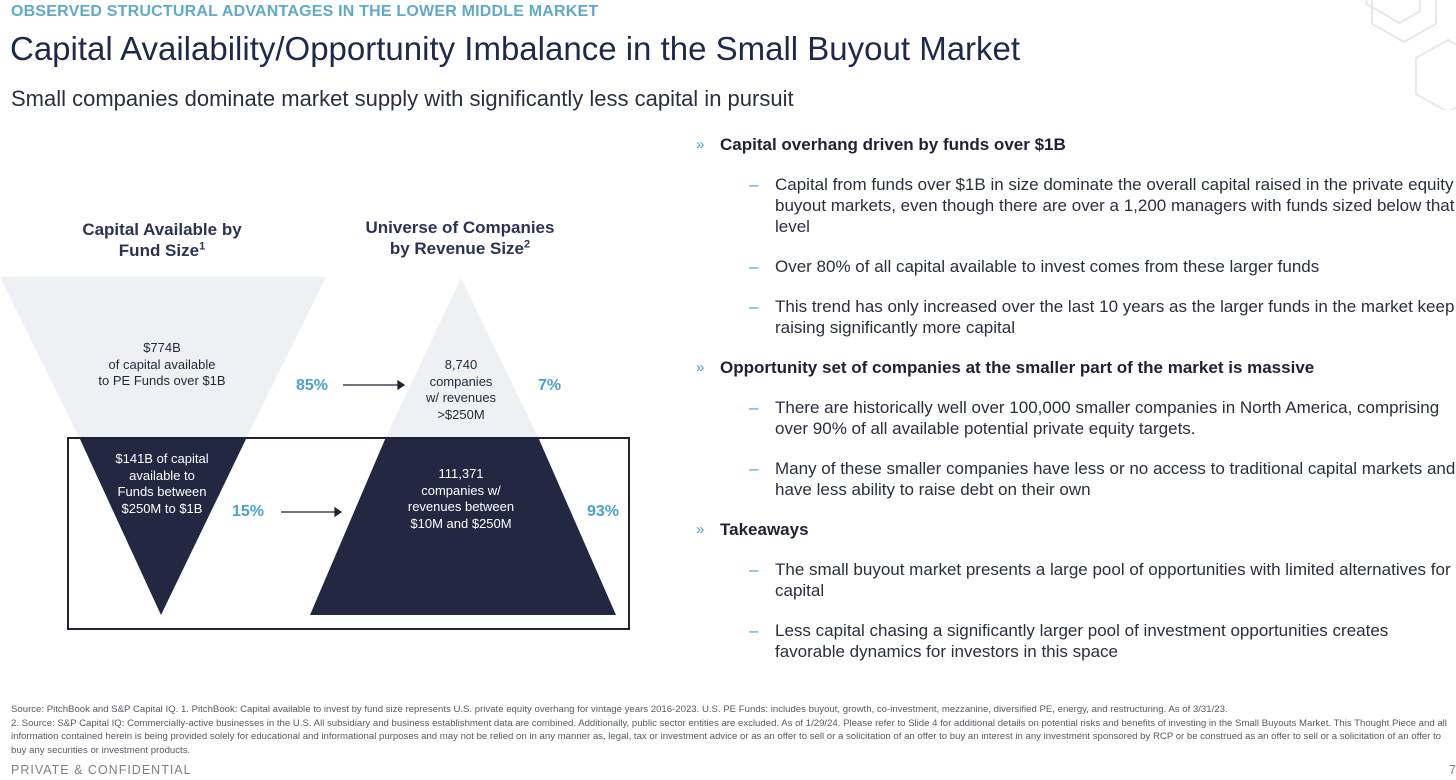 This screenshot has height=780, width=1456. Describe the element at coordinates (460, 238) in the screenshot. I see `right-chart-title: Universe of Companies by Revenue Size2` at that location.